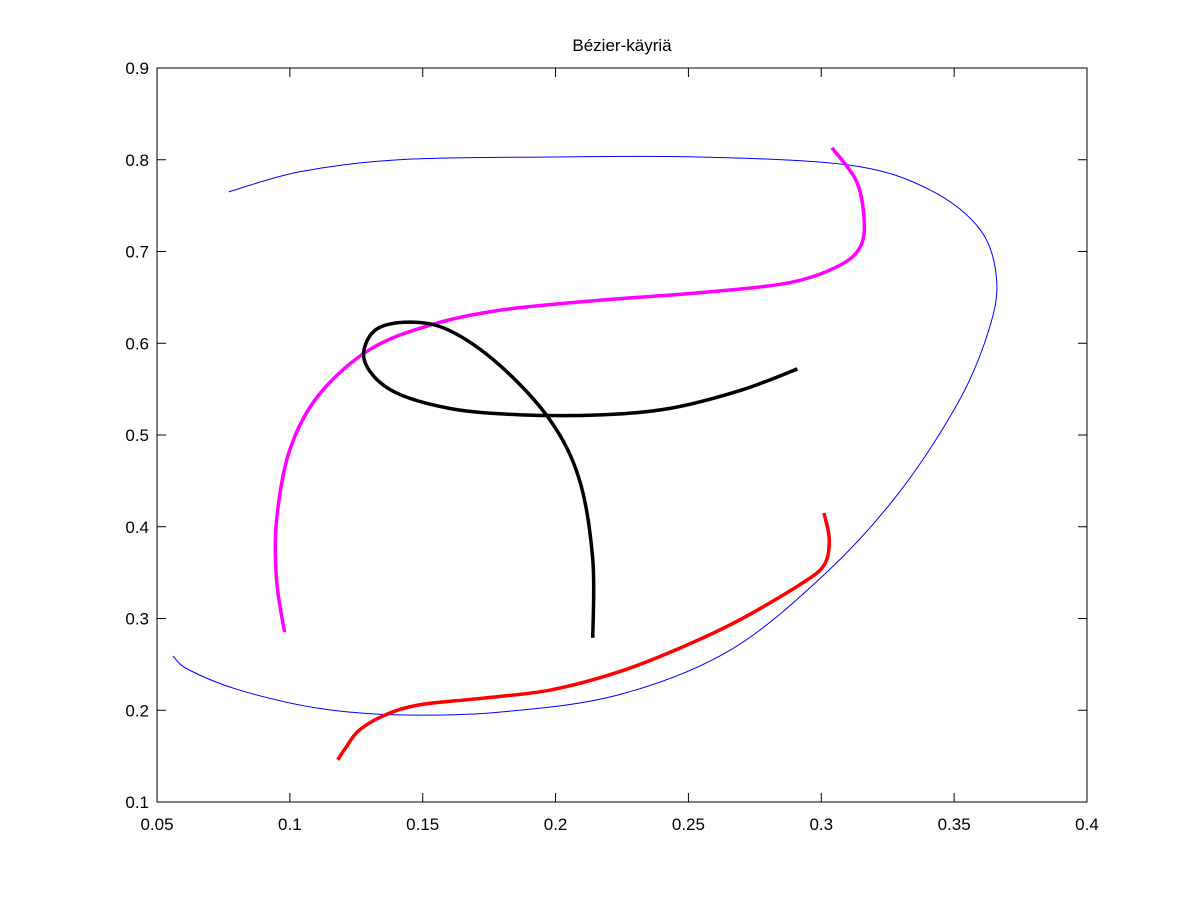  I want to click on x-tick-label: 0.3, so click(821, 824).